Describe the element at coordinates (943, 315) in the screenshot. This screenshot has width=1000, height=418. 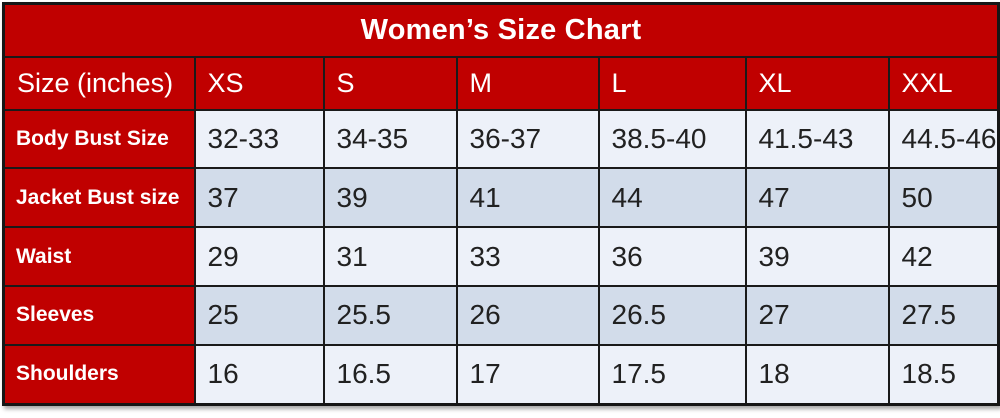
I see `table-cell: 27.5` at that location.